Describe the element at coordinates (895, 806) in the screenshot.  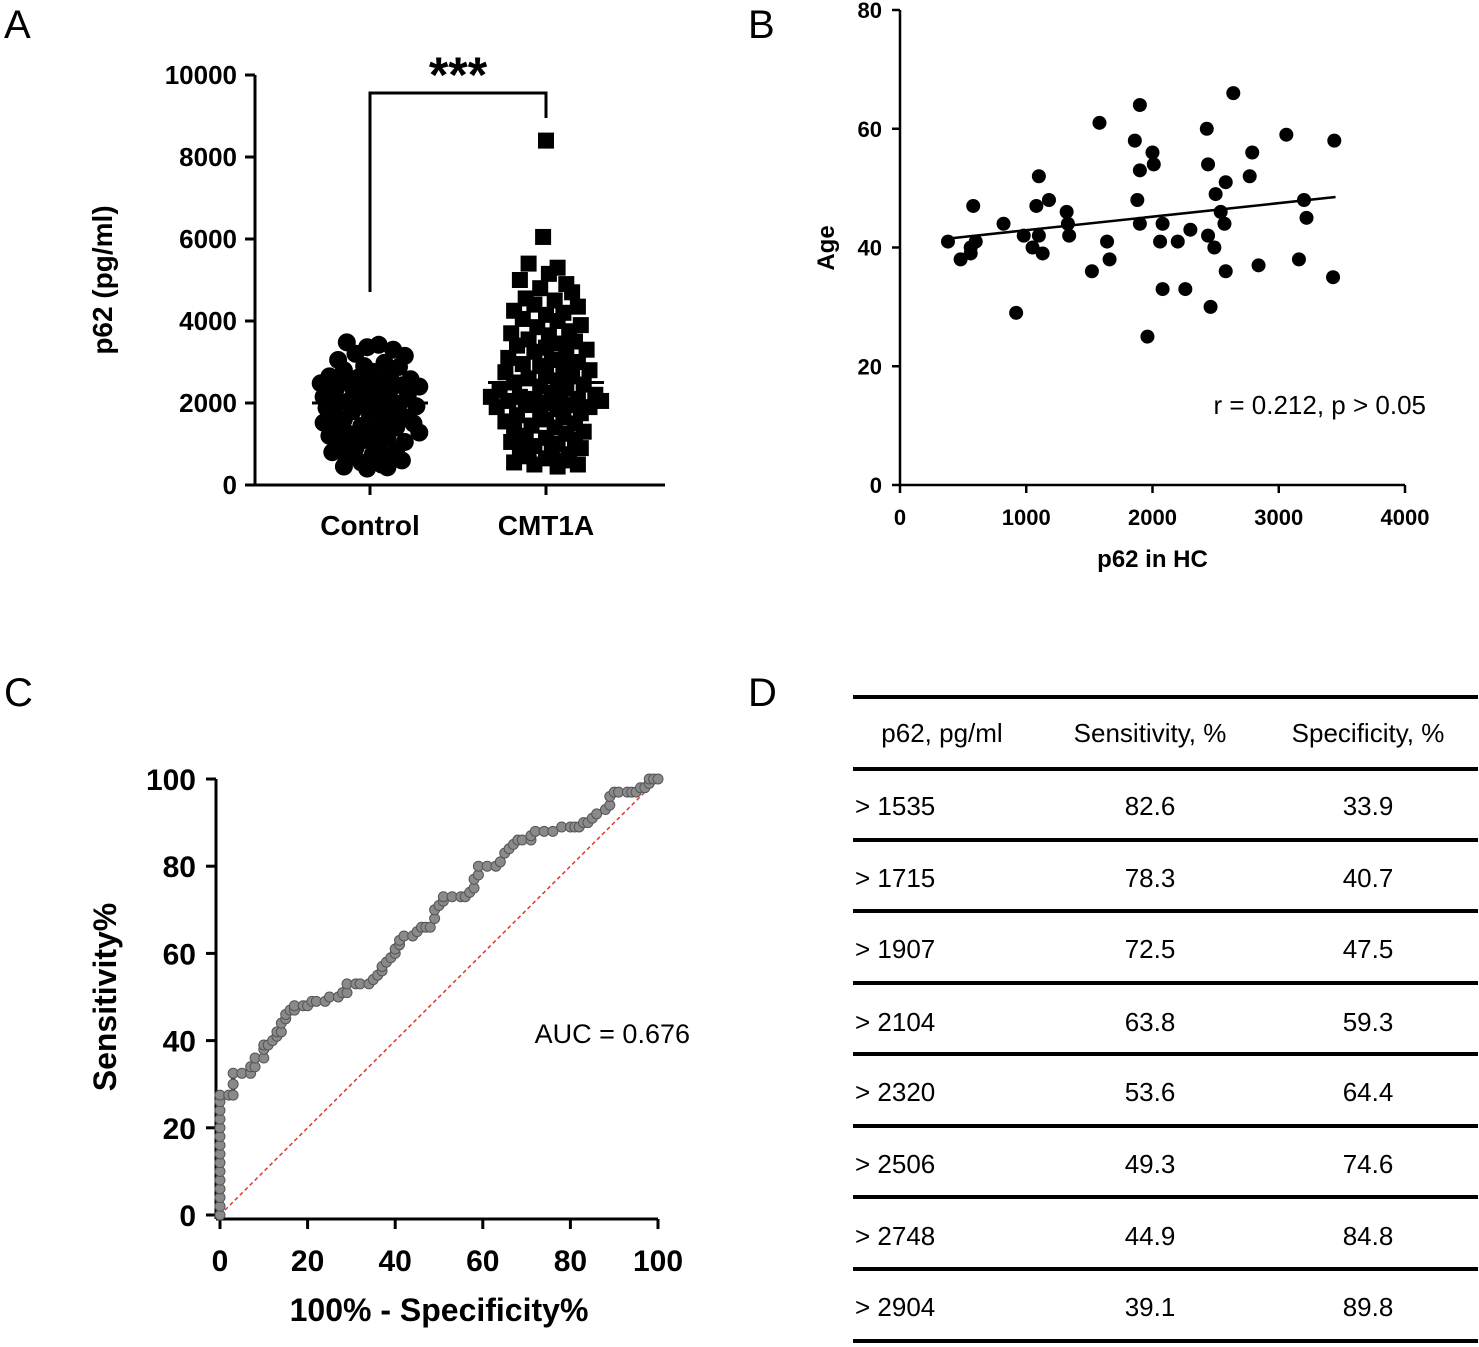
I see `table-cell-threshold: > 1535` at that location.